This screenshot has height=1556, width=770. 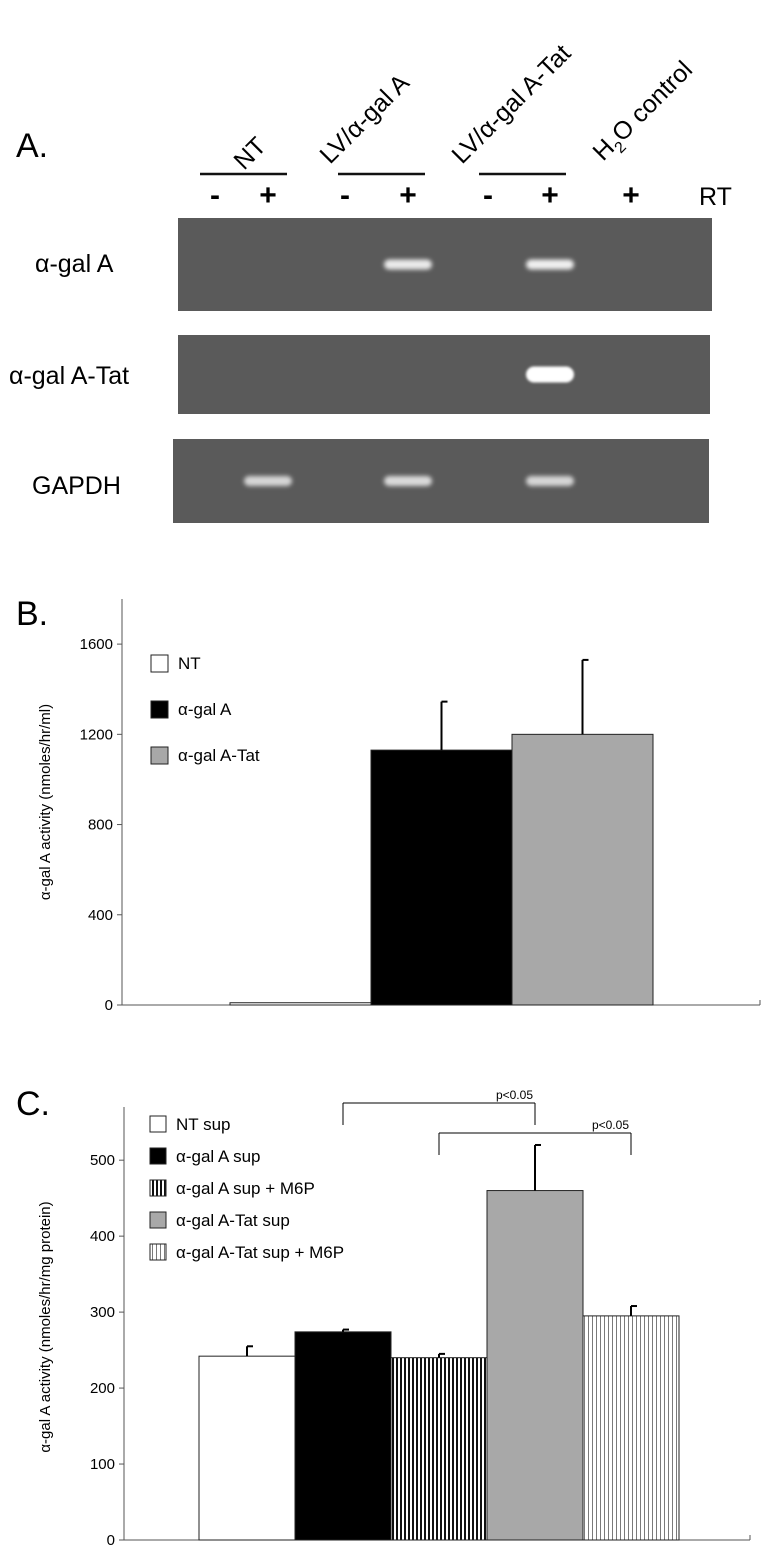 I want to click on panel-b-legend: NT α-gal A α-gal A-Tat, so click(x=205, y=709).